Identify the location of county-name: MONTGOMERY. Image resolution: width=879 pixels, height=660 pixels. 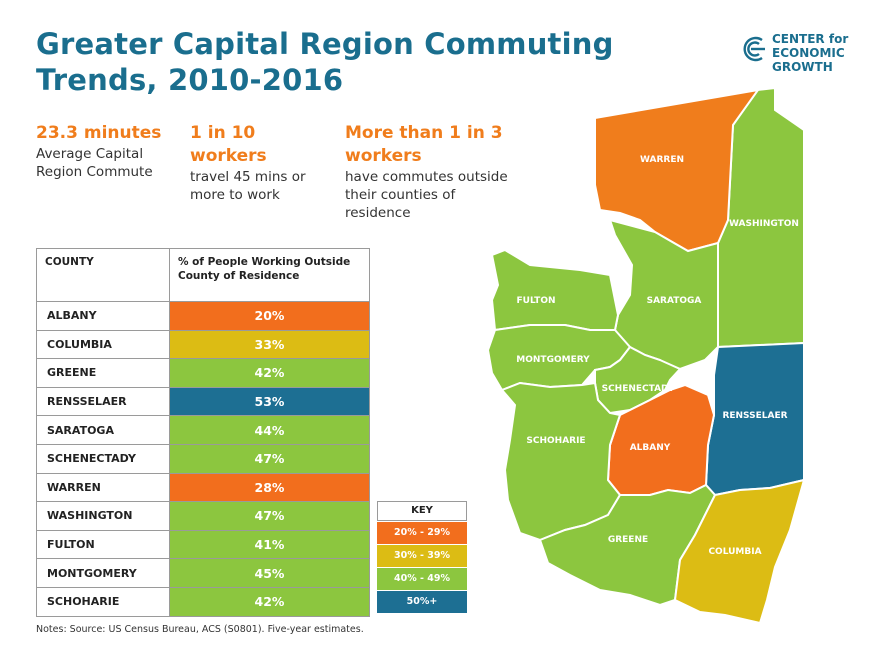
(103, 573).